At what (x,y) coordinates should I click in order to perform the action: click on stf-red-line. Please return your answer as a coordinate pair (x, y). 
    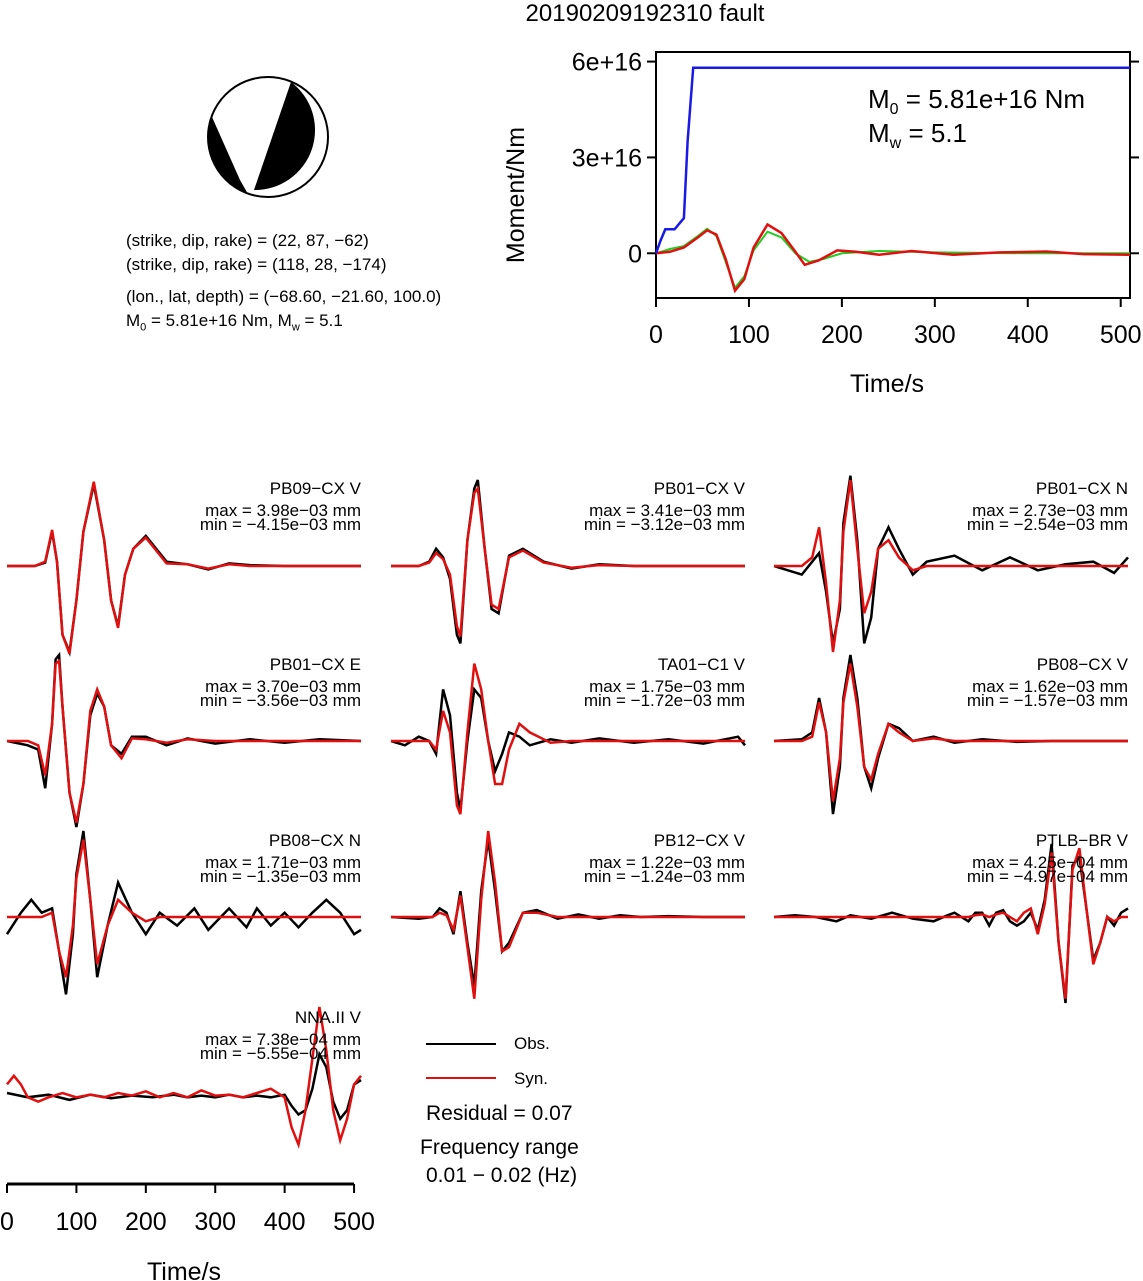
    Looking at the image, I should click on (893, 258).